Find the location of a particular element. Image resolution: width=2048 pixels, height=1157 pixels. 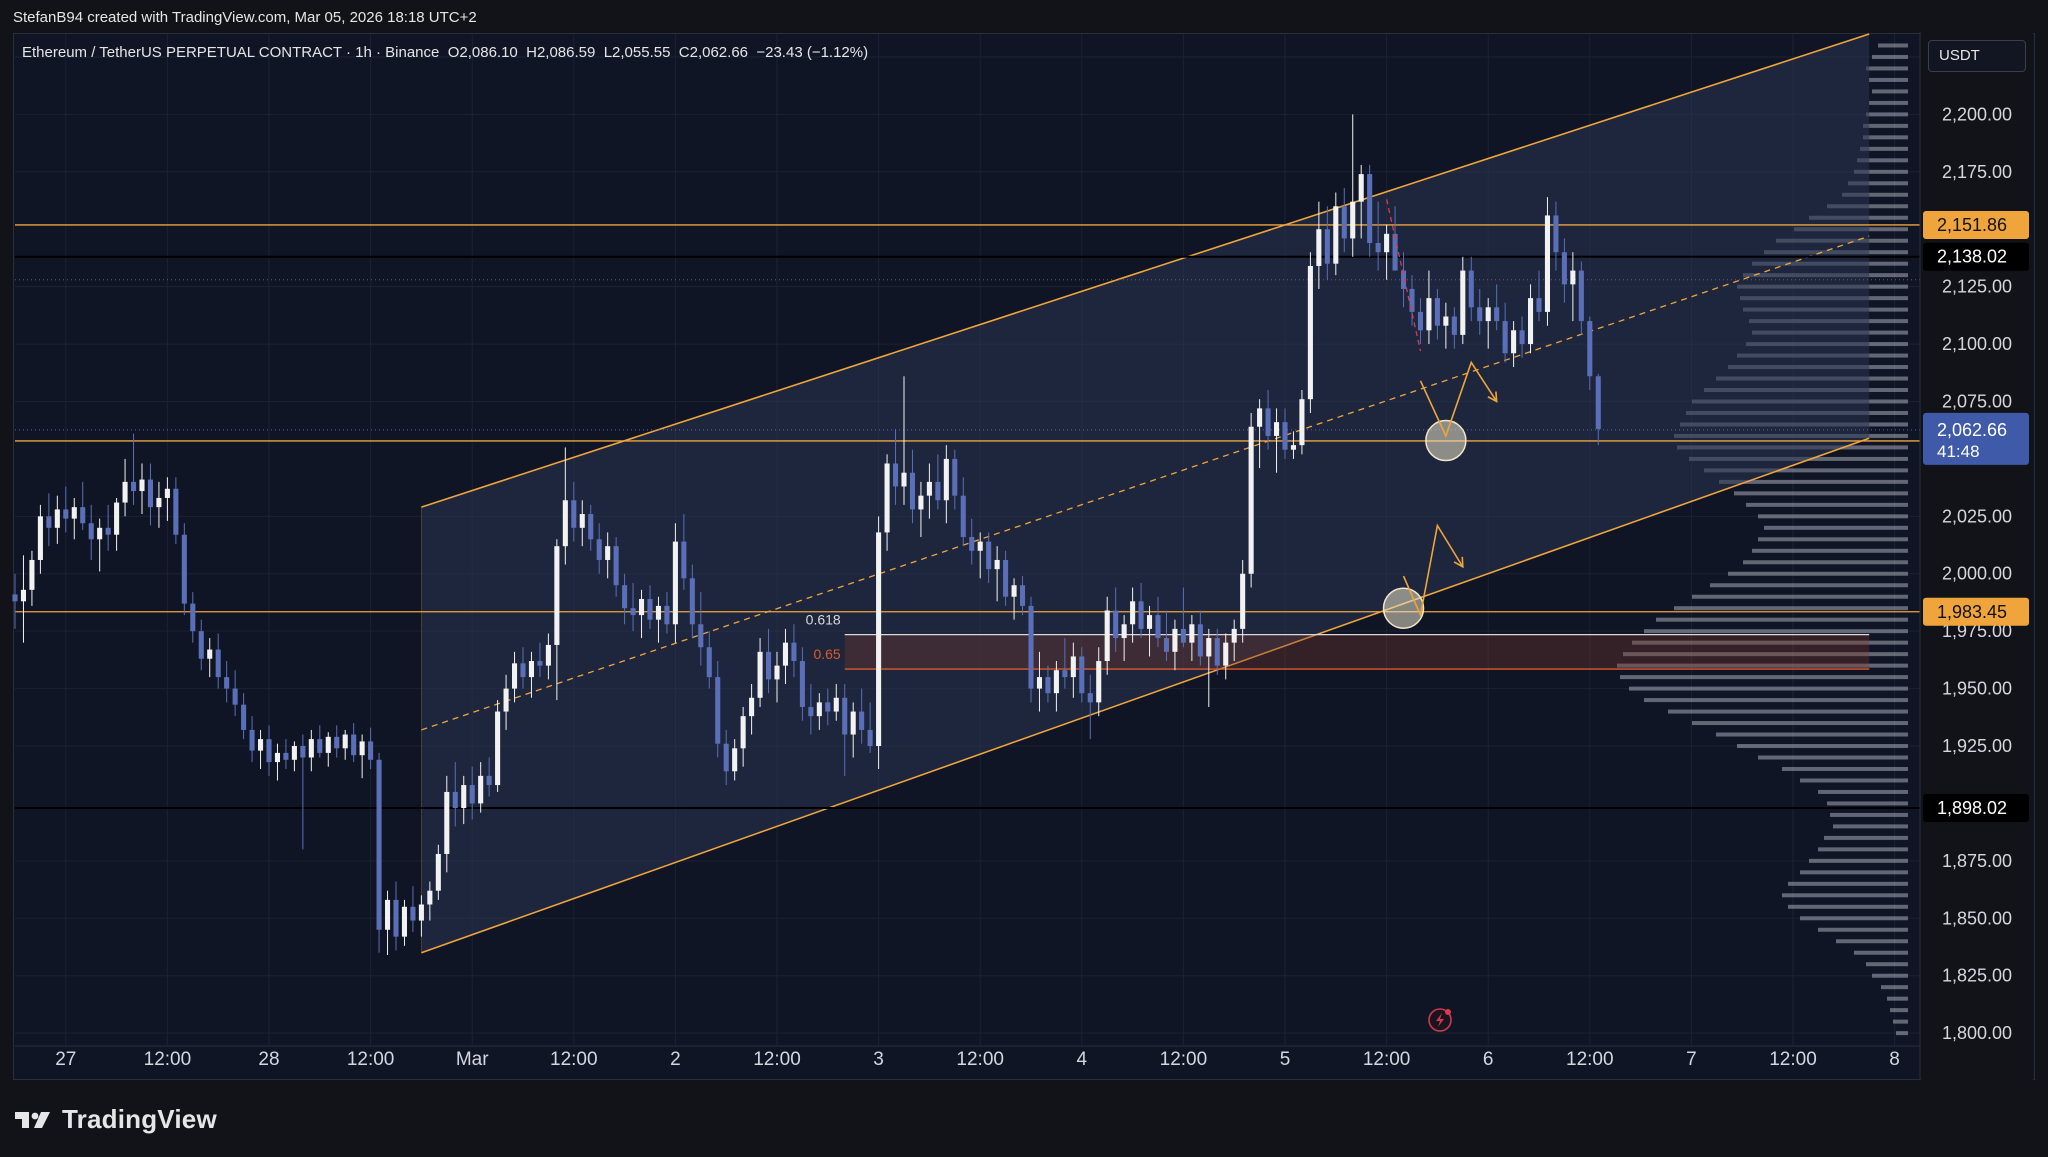

ohlc-low: L2,055.55 is located at coordinates (637, 52).